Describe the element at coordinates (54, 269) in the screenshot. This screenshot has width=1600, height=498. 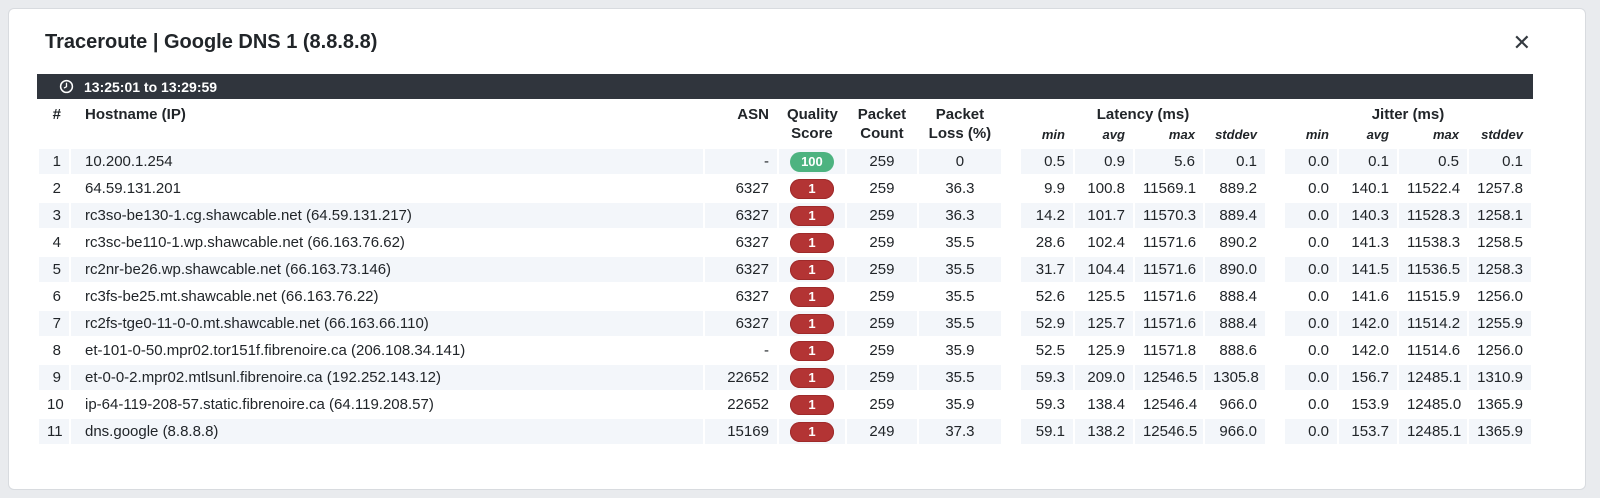
I see `hop-number: 5` at that location.